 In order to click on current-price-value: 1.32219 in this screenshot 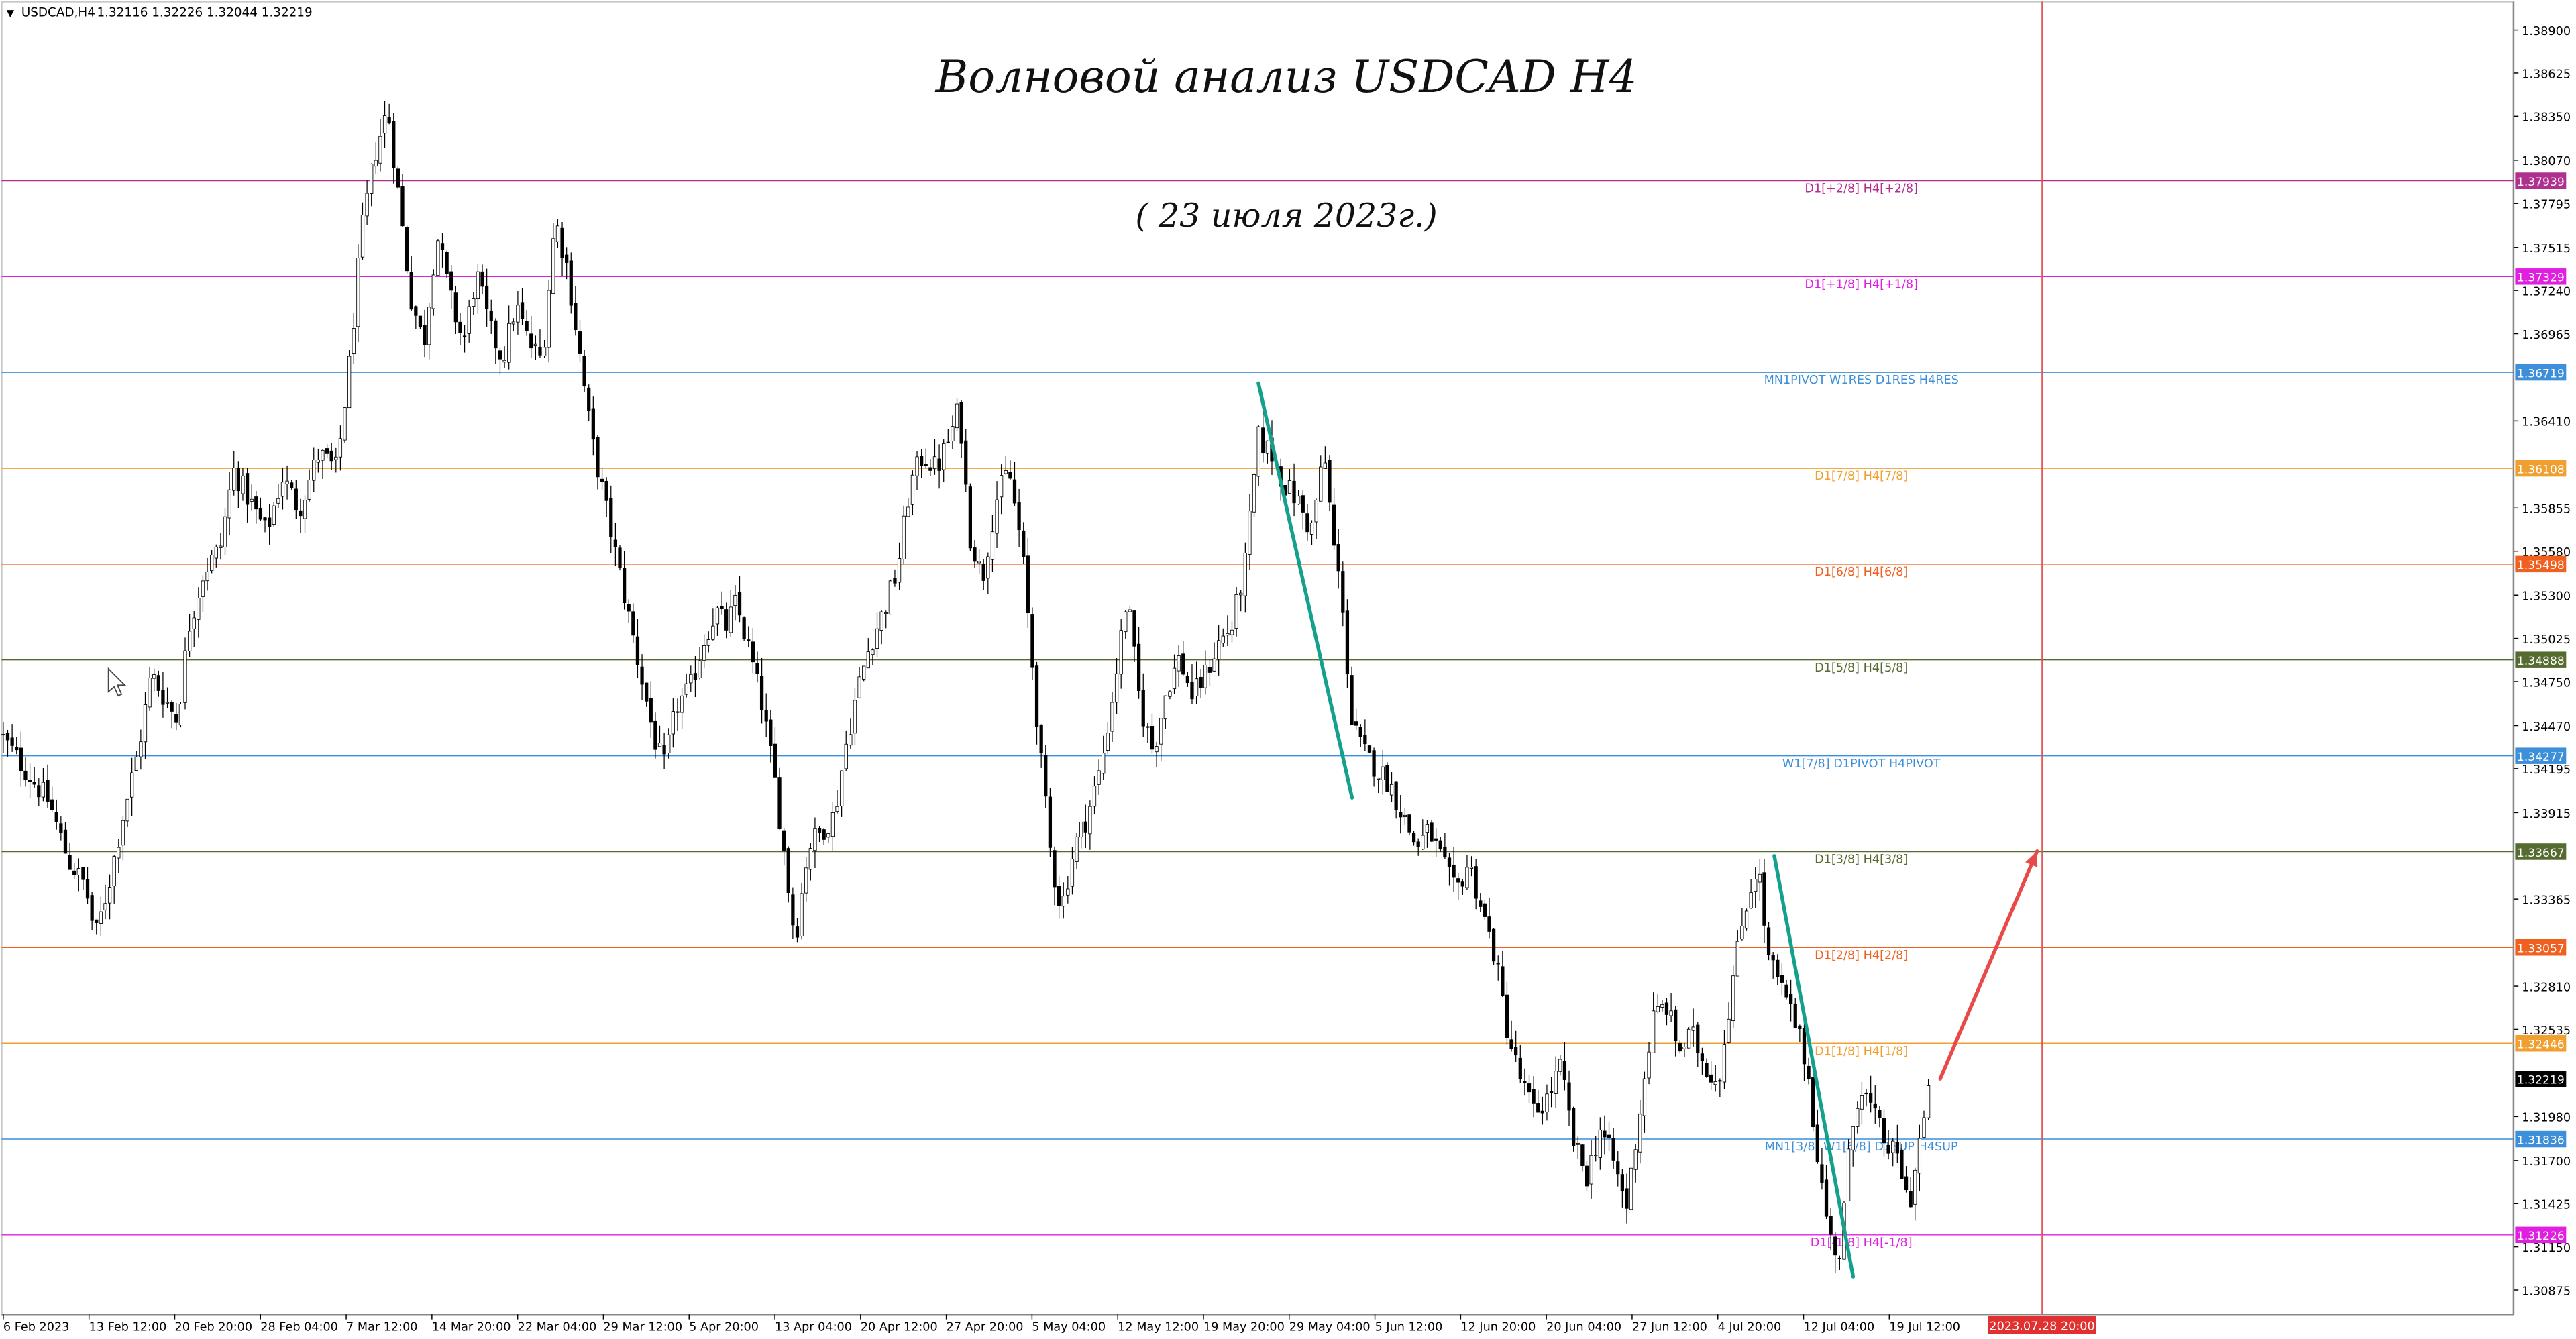, I will do `click(2541, 1080)`.